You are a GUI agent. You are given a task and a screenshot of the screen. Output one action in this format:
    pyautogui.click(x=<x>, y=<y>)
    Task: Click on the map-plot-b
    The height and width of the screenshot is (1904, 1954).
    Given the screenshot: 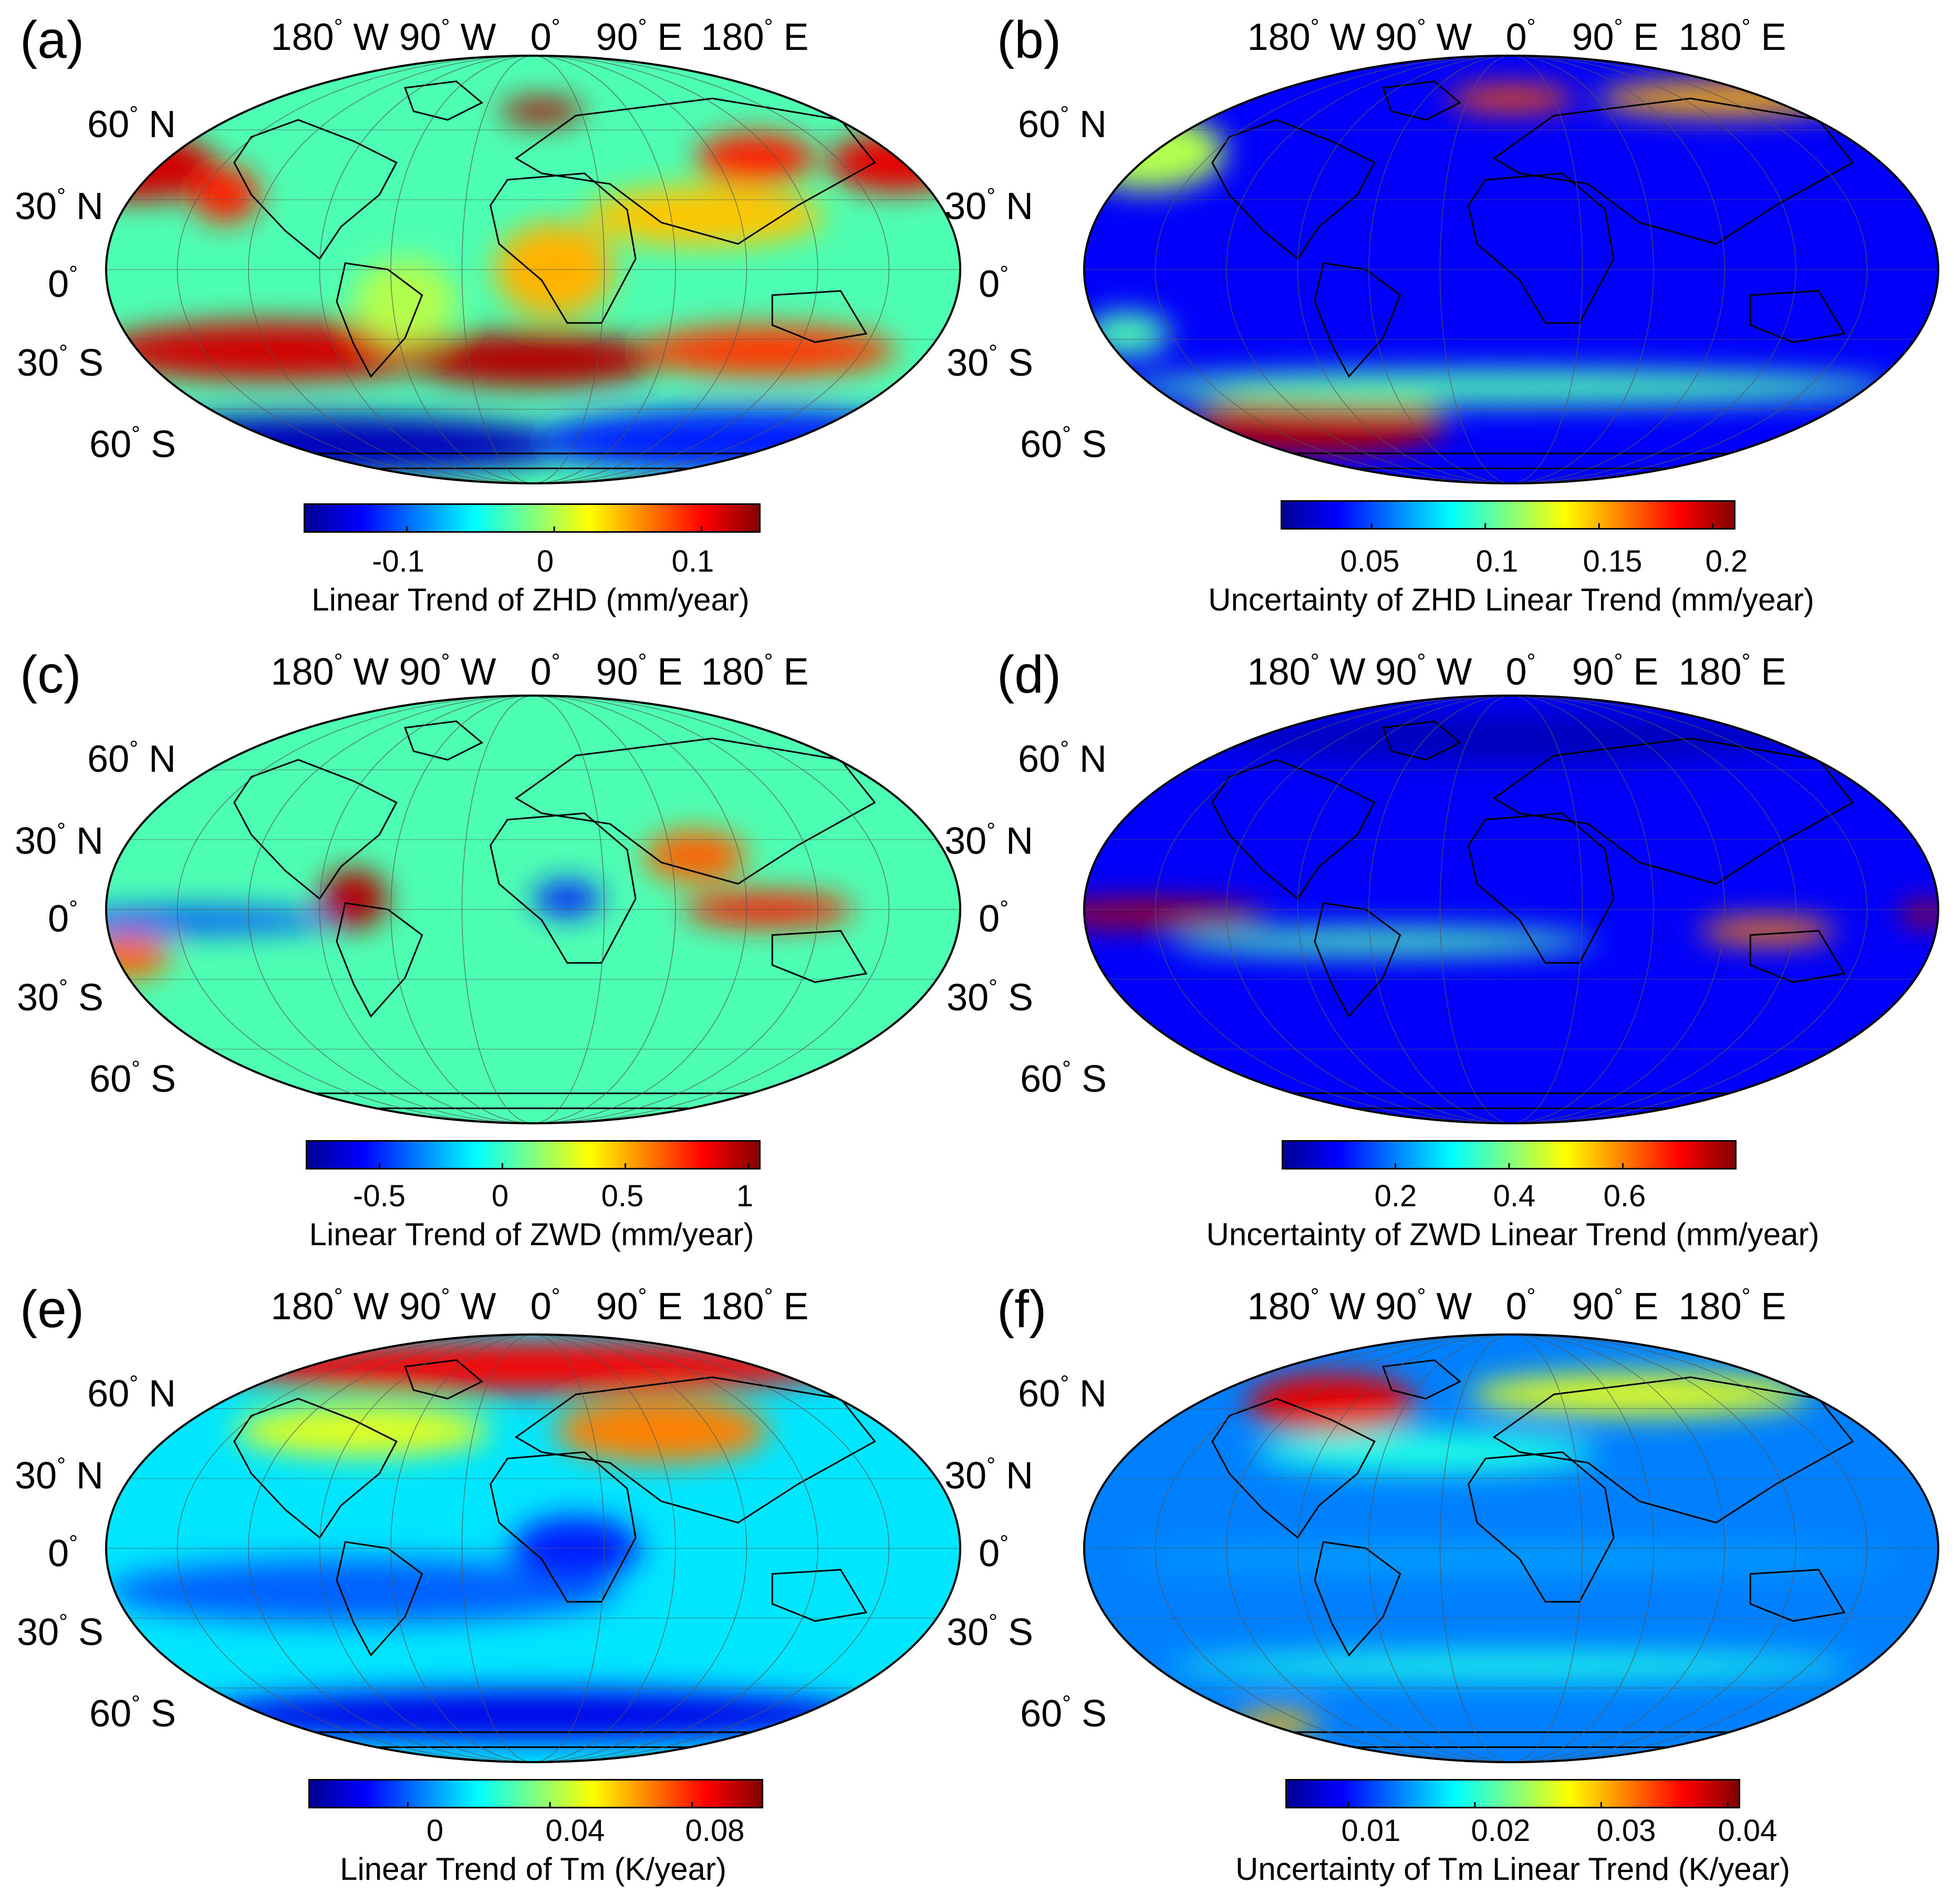 What is the action you would take?
    pyautogui.click(x=1511, y=292)
    